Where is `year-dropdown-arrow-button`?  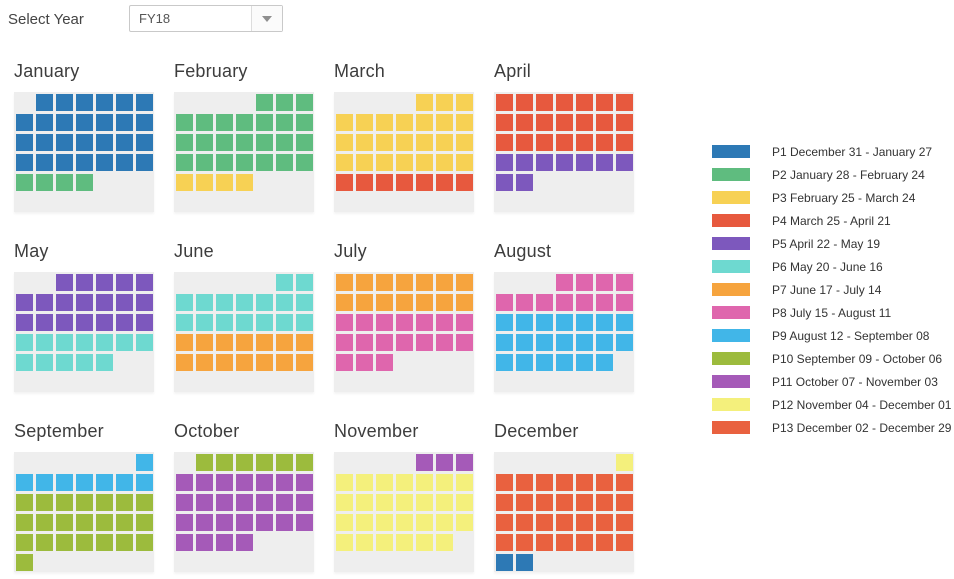 year-dropdown-arrow-button is located at coordinates (266, 18).